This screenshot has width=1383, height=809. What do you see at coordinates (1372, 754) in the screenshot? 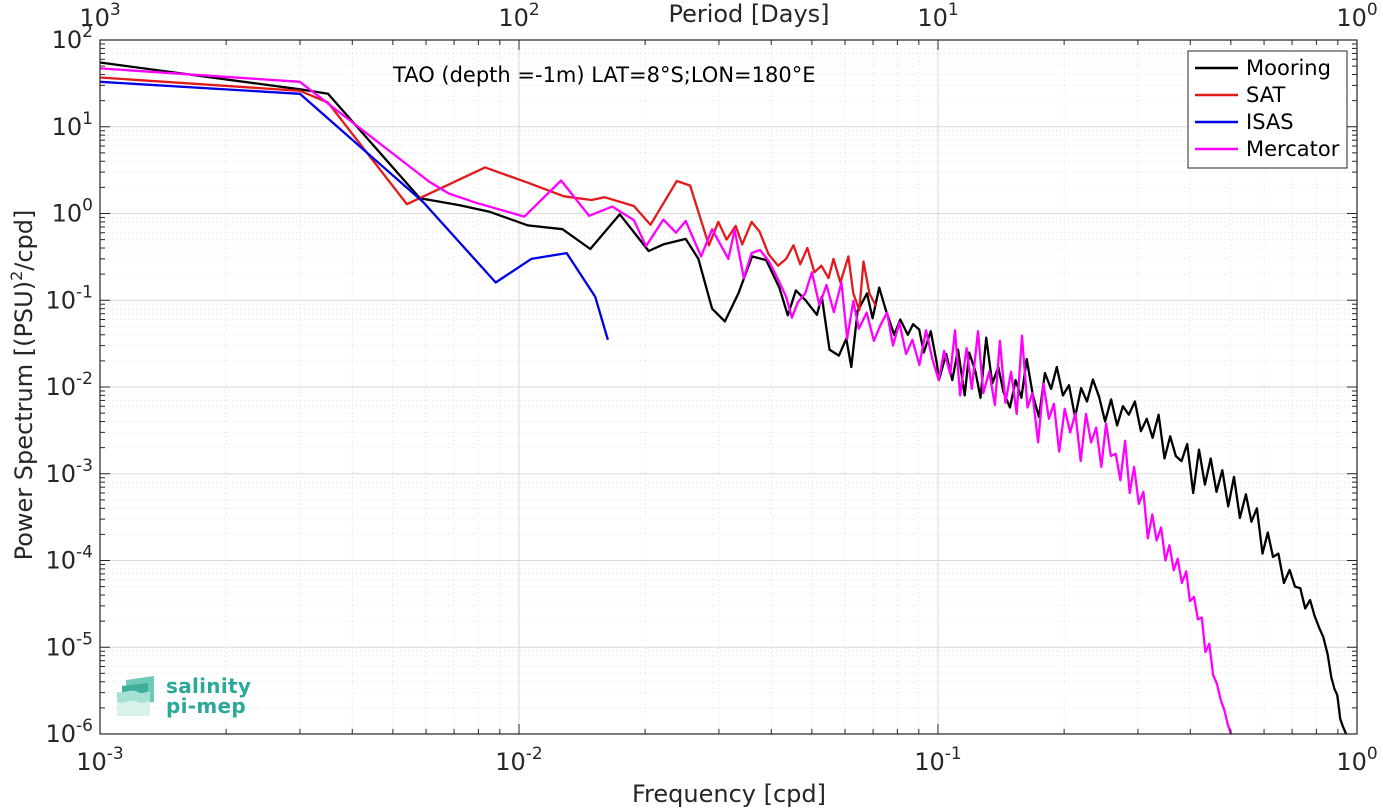
I see `x-tick-label-exponent: 0` at bounding box center [1372, 754].